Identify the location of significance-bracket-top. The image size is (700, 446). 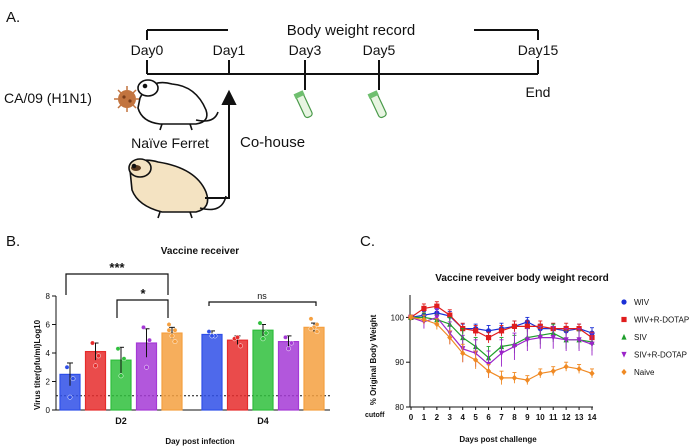
(117, 284).